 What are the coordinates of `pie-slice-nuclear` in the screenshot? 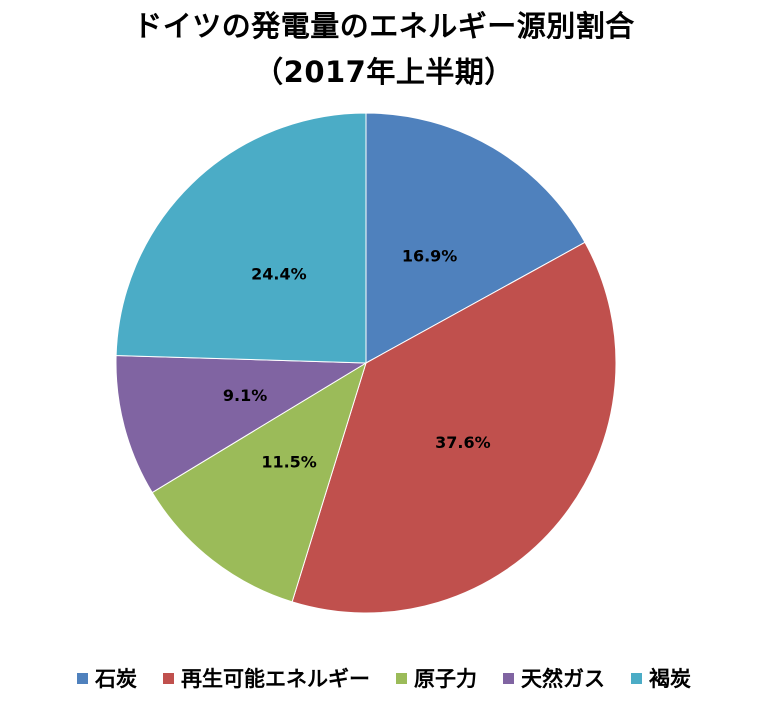 It's located at (259, 482).